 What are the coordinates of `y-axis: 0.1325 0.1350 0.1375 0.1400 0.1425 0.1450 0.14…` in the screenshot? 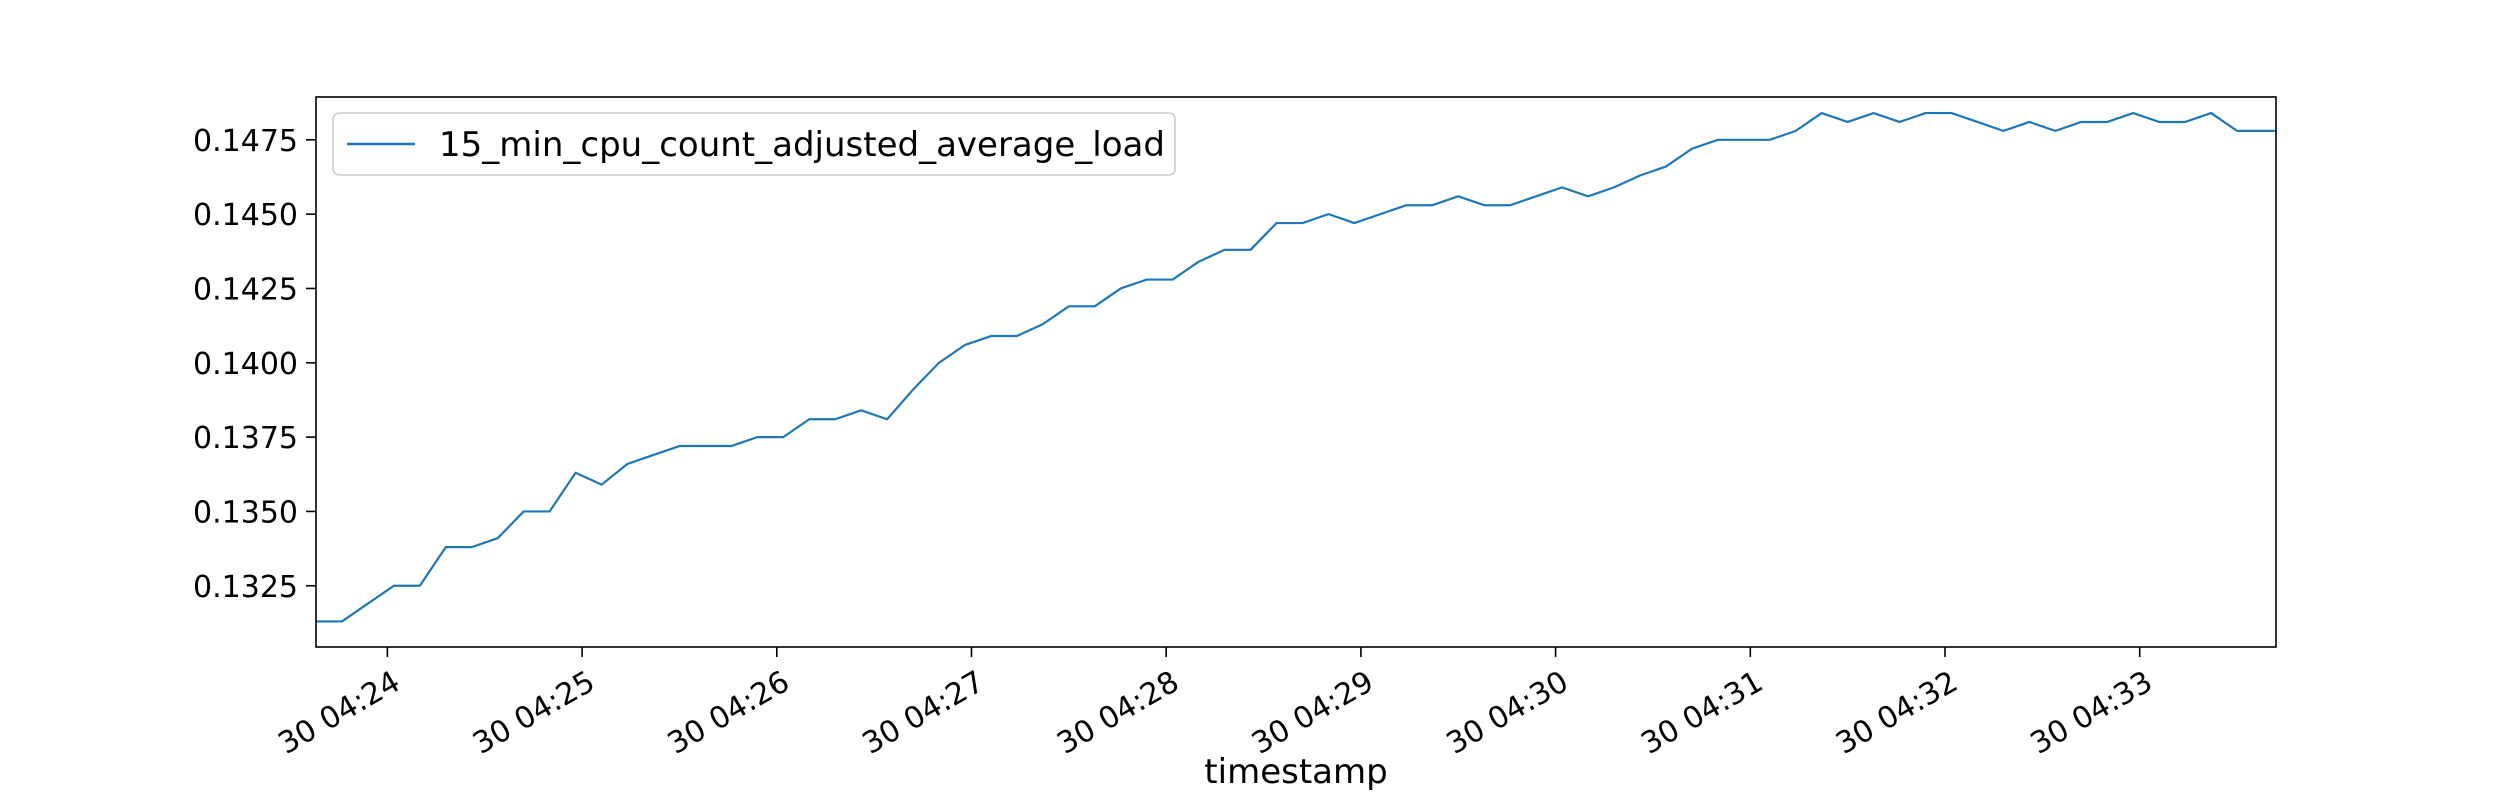 It's located at (254, 364).